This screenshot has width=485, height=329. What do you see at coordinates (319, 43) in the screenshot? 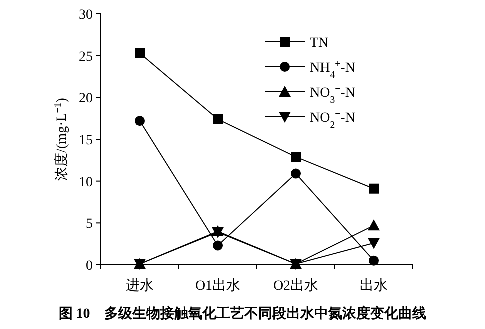
I see `legend-label: TN` at bounding box center [319, 43].